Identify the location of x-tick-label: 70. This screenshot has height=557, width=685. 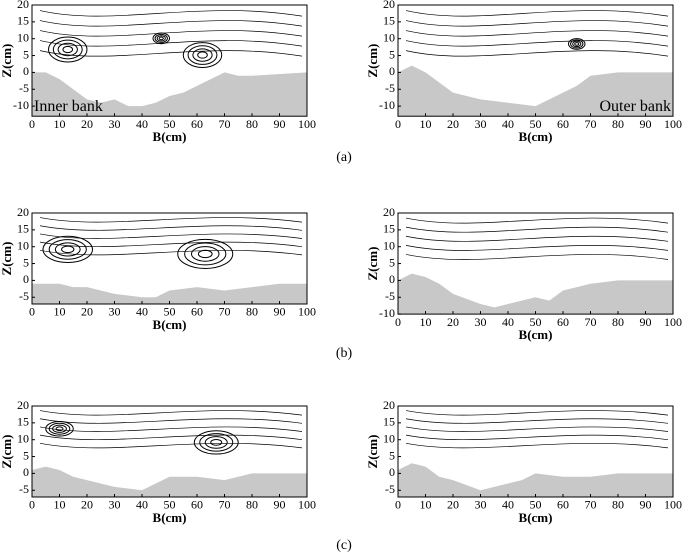
(591, 505).